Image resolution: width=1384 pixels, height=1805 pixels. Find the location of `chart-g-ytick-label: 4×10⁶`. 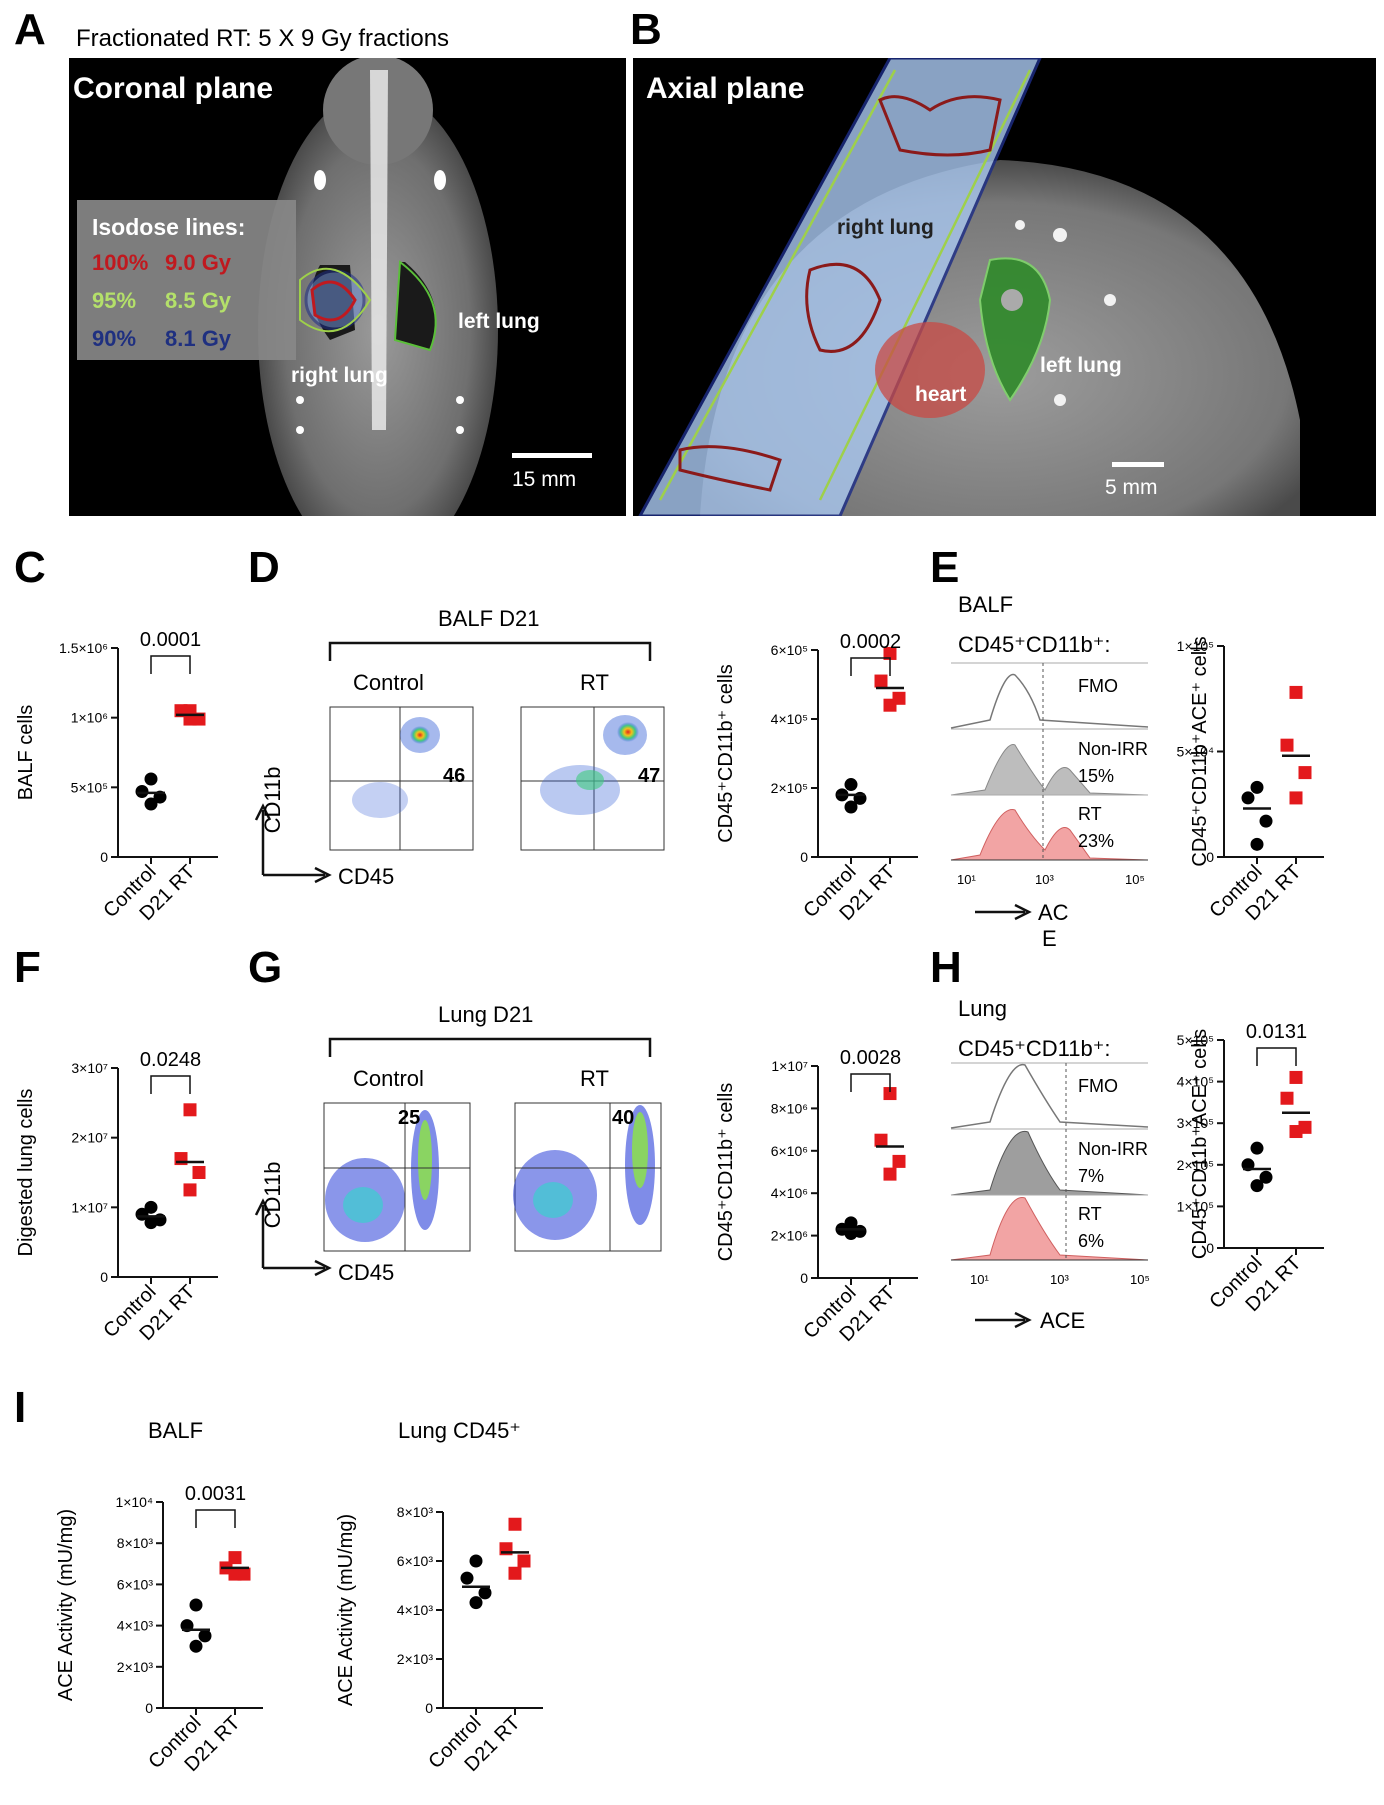

chart-g-ytick-label: 4×10⁶ is located at coordinates (789, 1193).